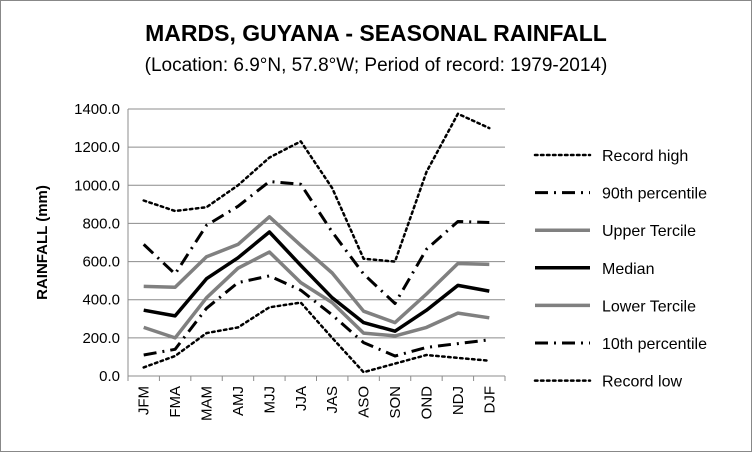 This screenshot has width=752, height=452. What do you see at coordinates (42, 242) in the screenshot?
I see `y-axis-label: RAINFALL (mm)` at bounding box center [42, 242].